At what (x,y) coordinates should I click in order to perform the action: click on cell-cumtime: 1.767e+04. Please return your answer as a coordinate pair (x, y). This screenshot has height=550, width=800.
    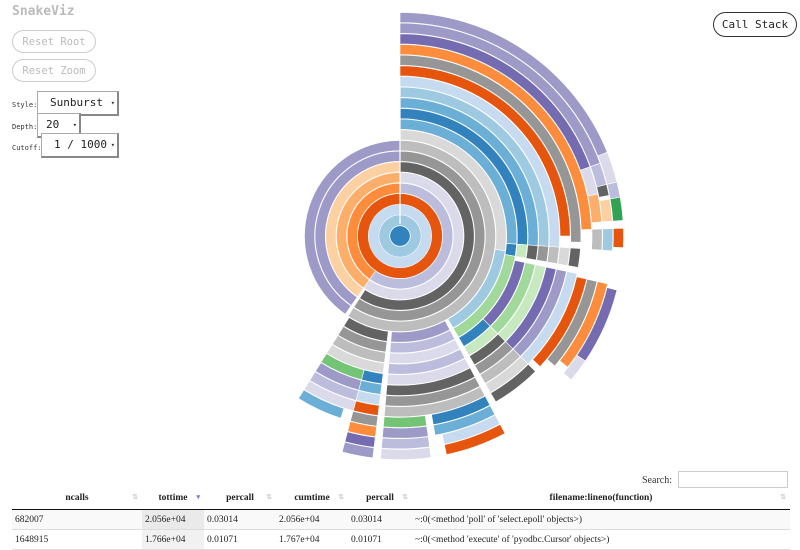
    Looking at the image, I should click on (312, 539).